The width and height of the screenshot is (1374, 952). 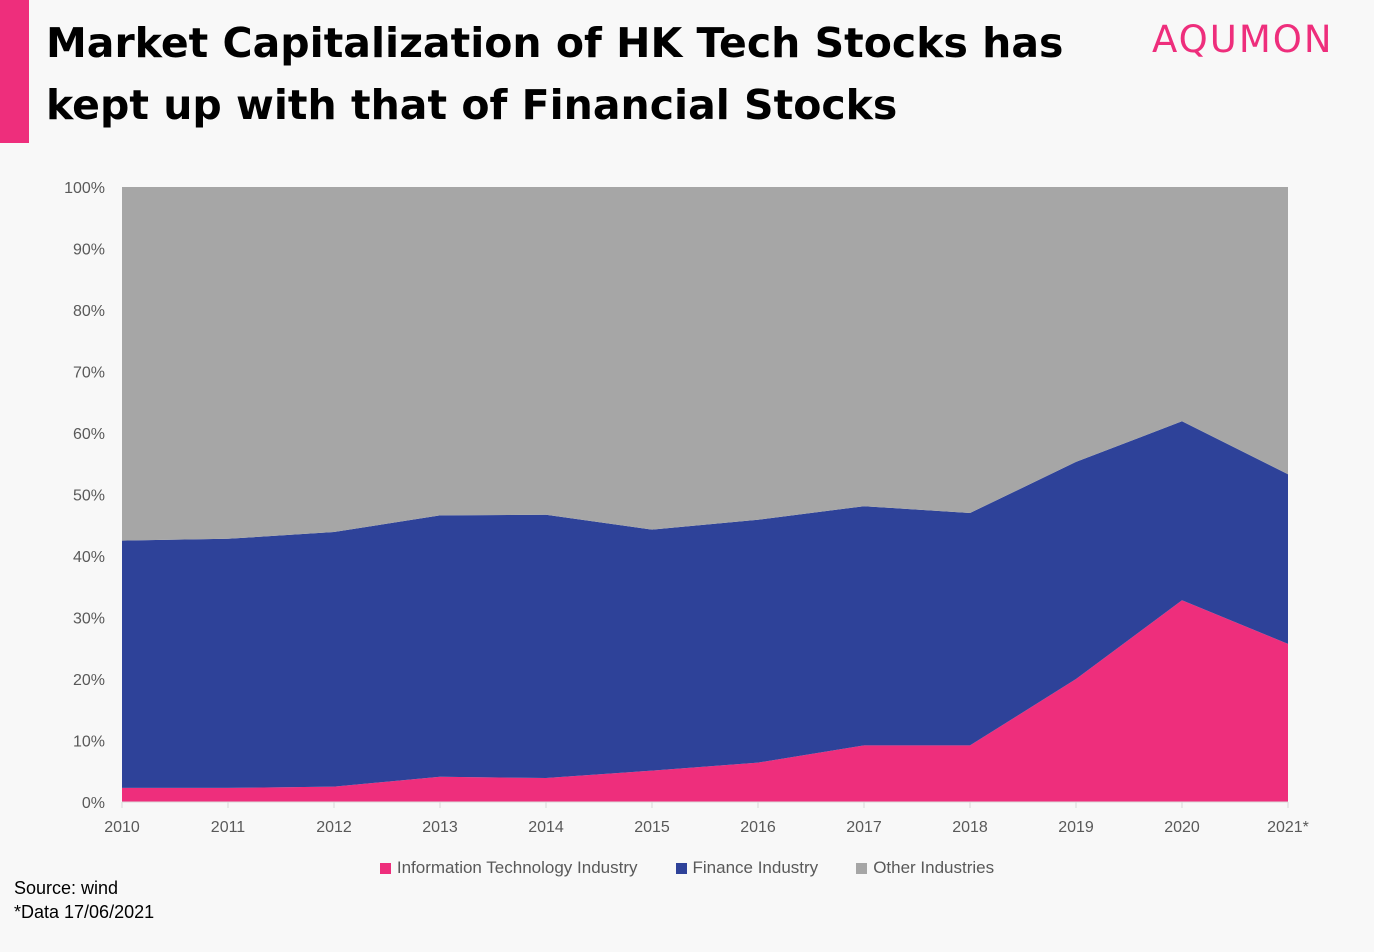 I want to click on x-tick-label: 2021*, so click(x=1288, y=827).